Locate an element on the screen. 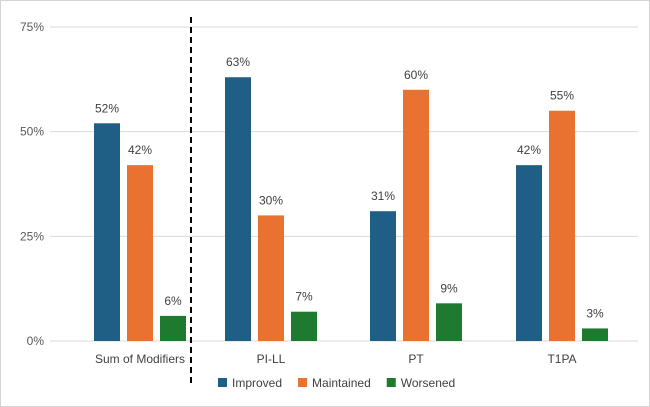 The height and width of the screenshot is (407, 650). data-label: 55% is located at coordinates (562, 96).